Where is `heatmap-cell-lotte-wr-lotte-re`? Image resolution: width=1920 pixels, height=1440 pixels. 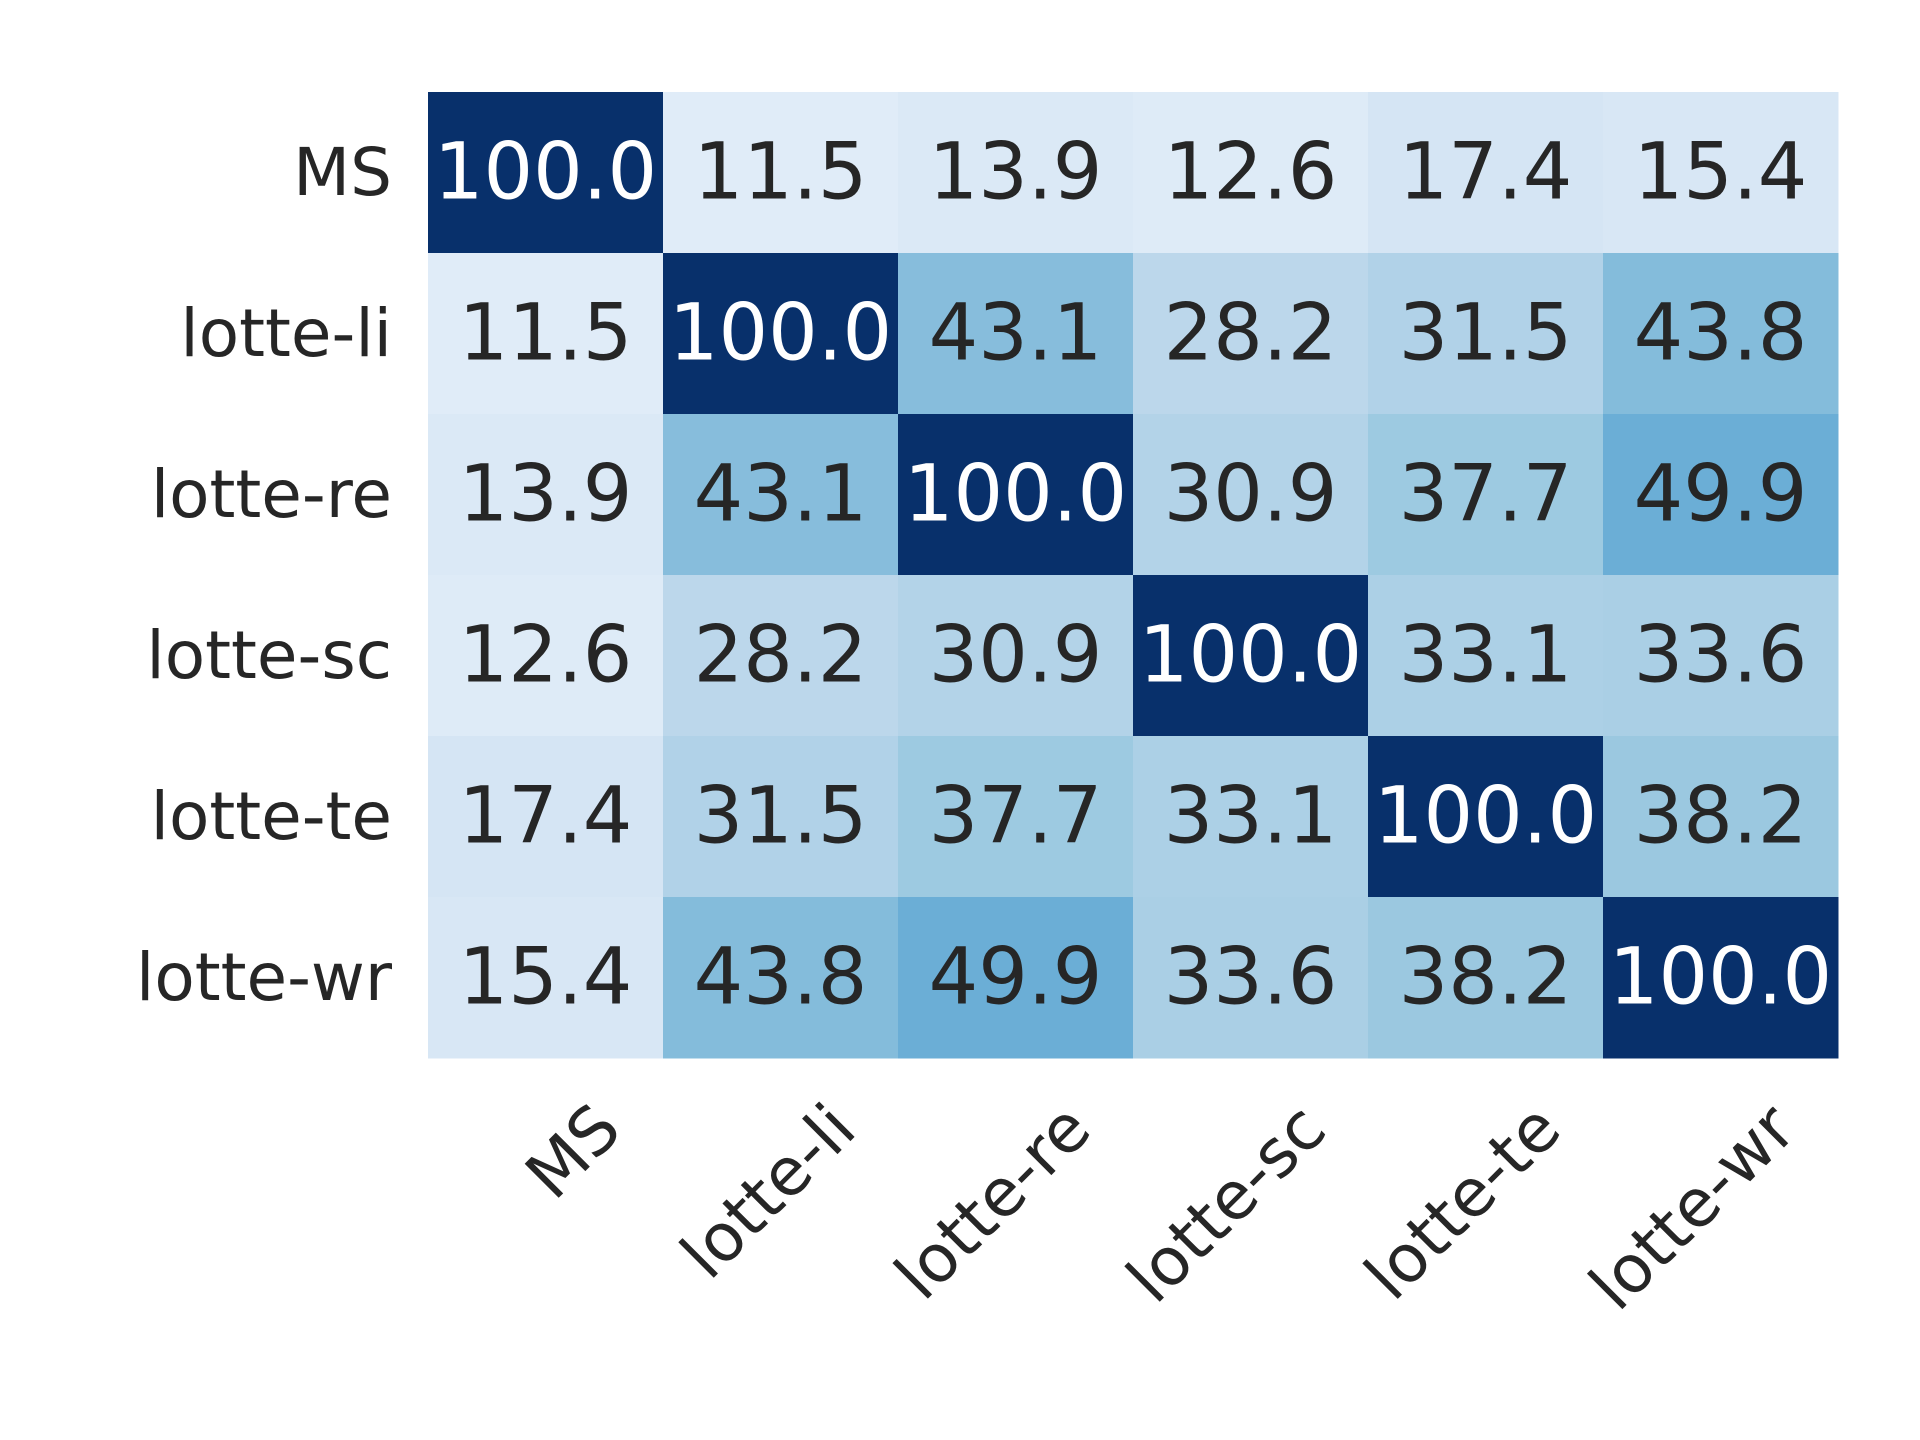
heatmap-cell-lotte-wr-lotte-re is located at coordinates (1016, 978).